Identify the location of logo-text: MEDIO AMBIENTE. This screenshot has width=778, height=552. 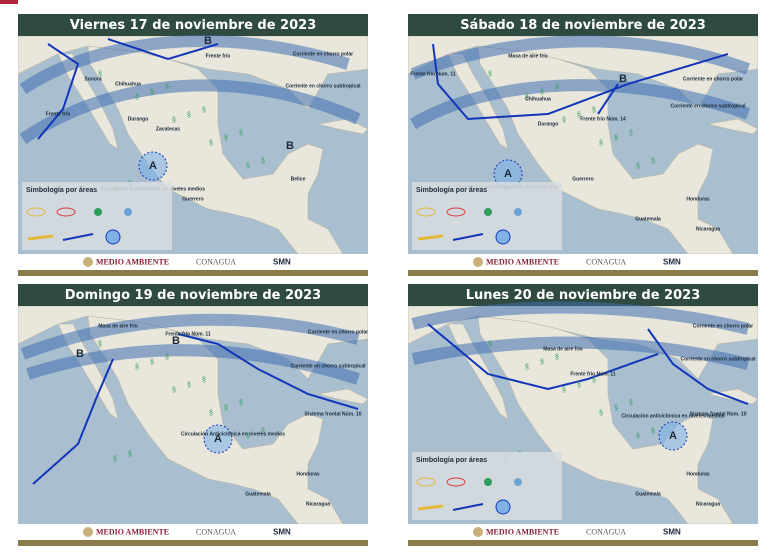
(132, 531).